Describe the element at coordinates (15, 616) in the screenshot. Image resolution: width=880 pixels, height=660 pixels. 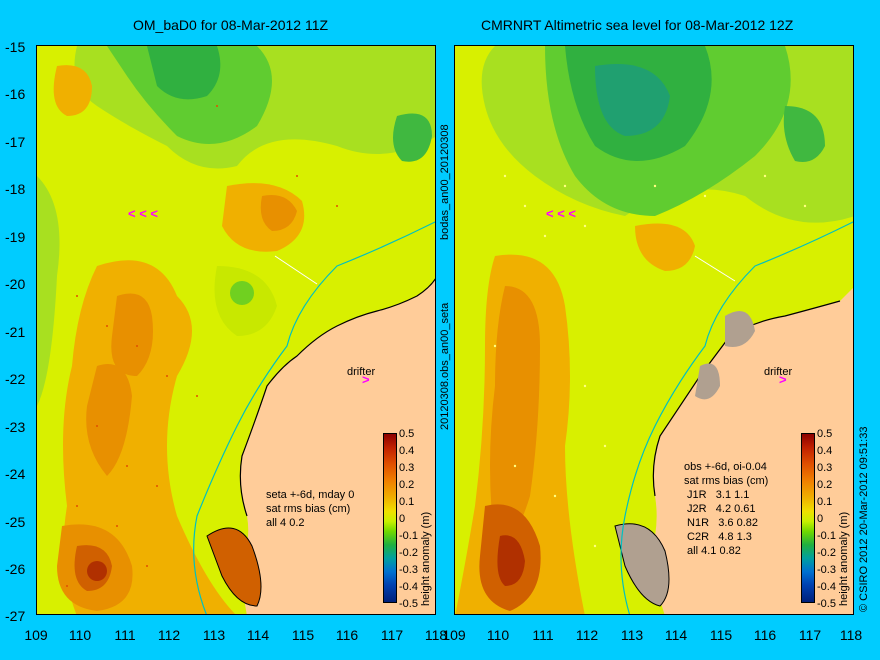
I see `y-tick: -27` at that location.